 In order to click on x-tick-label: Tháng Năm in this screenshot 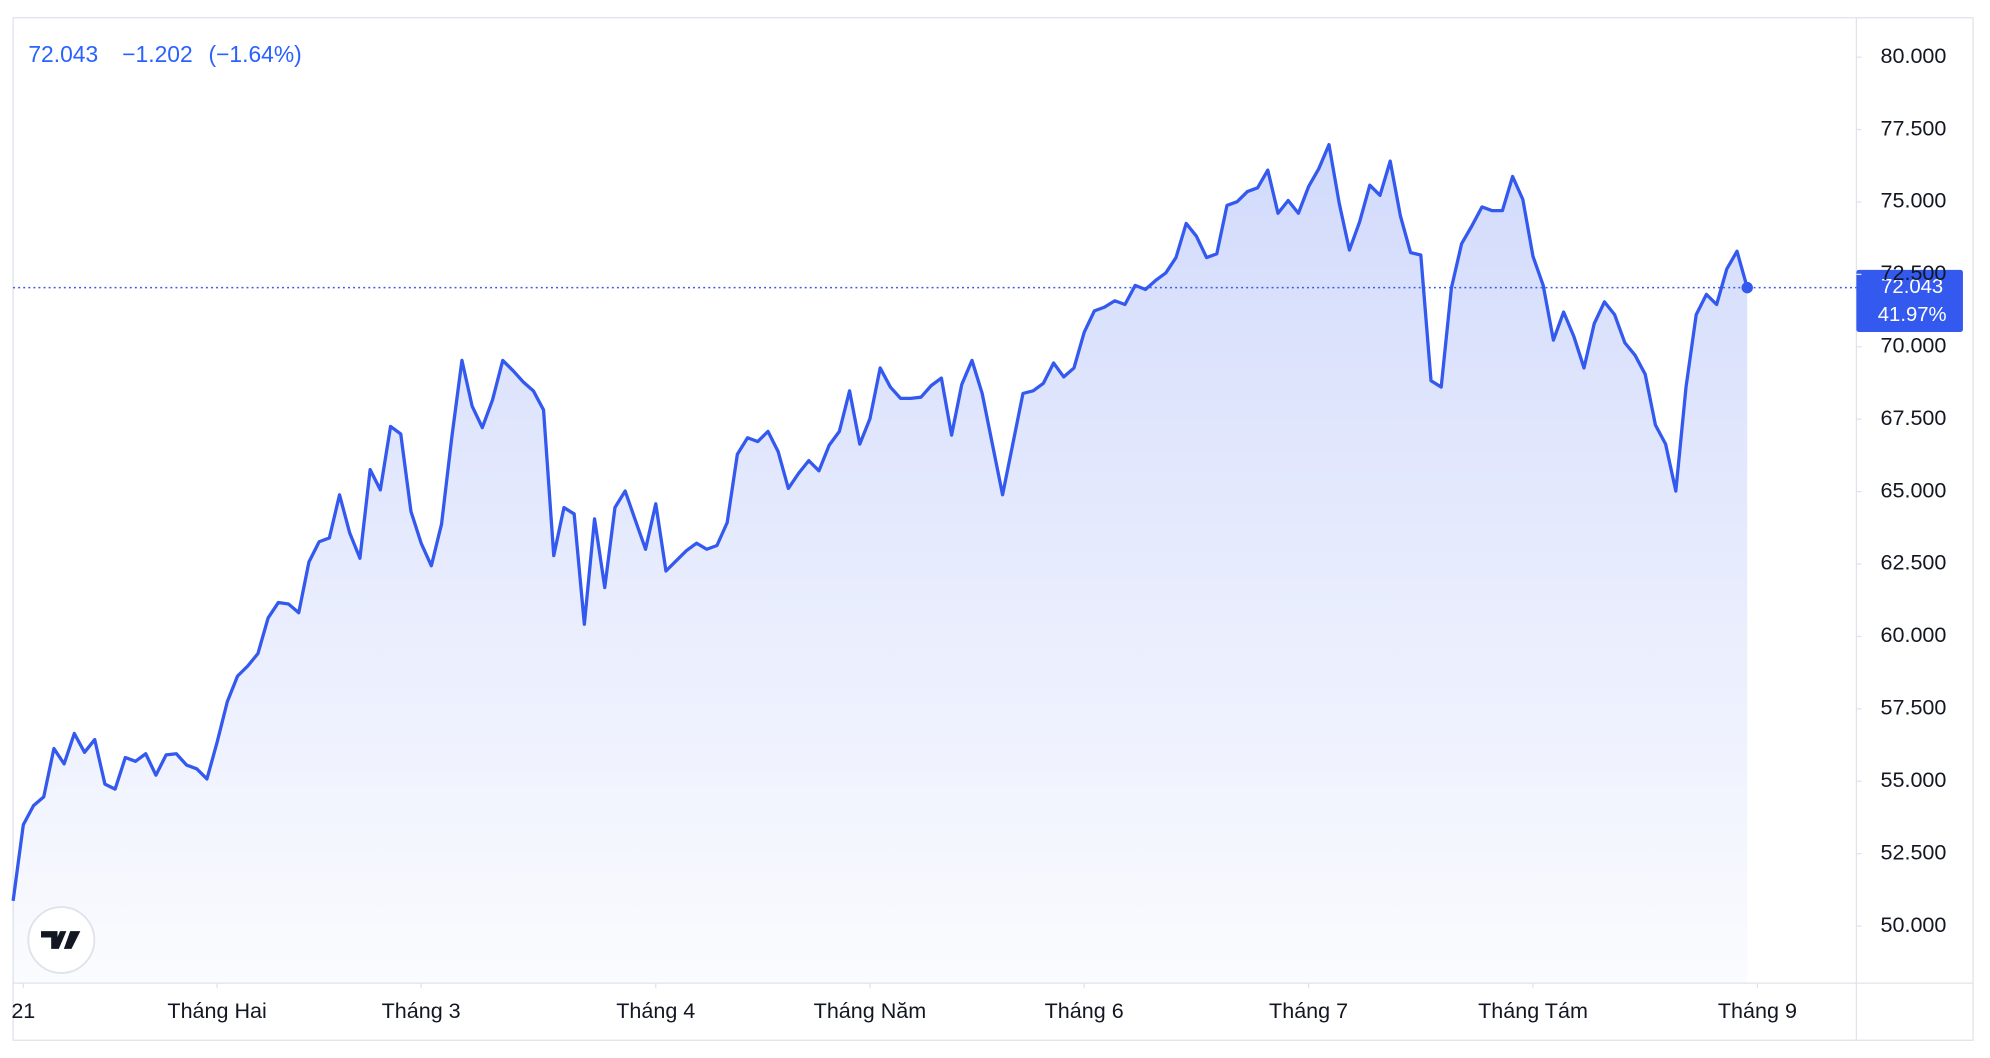, I will do `click(870, 1010)`.